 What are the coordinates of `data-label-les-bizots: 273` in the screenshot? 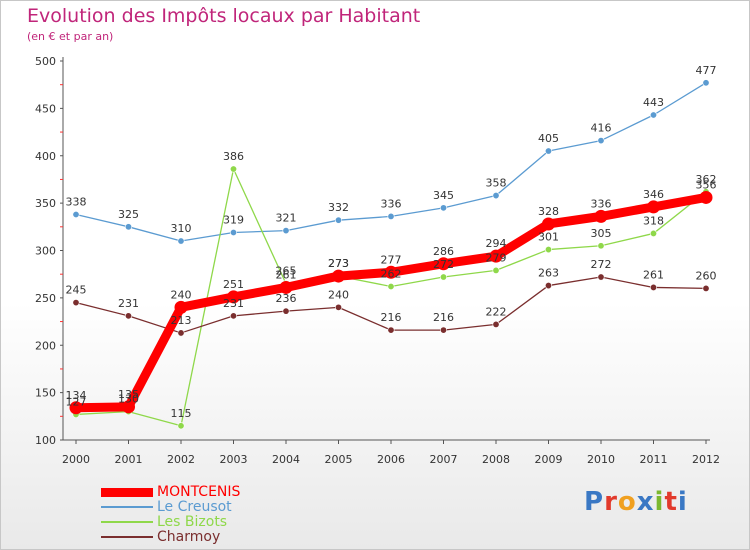 It's located at (338, 263).